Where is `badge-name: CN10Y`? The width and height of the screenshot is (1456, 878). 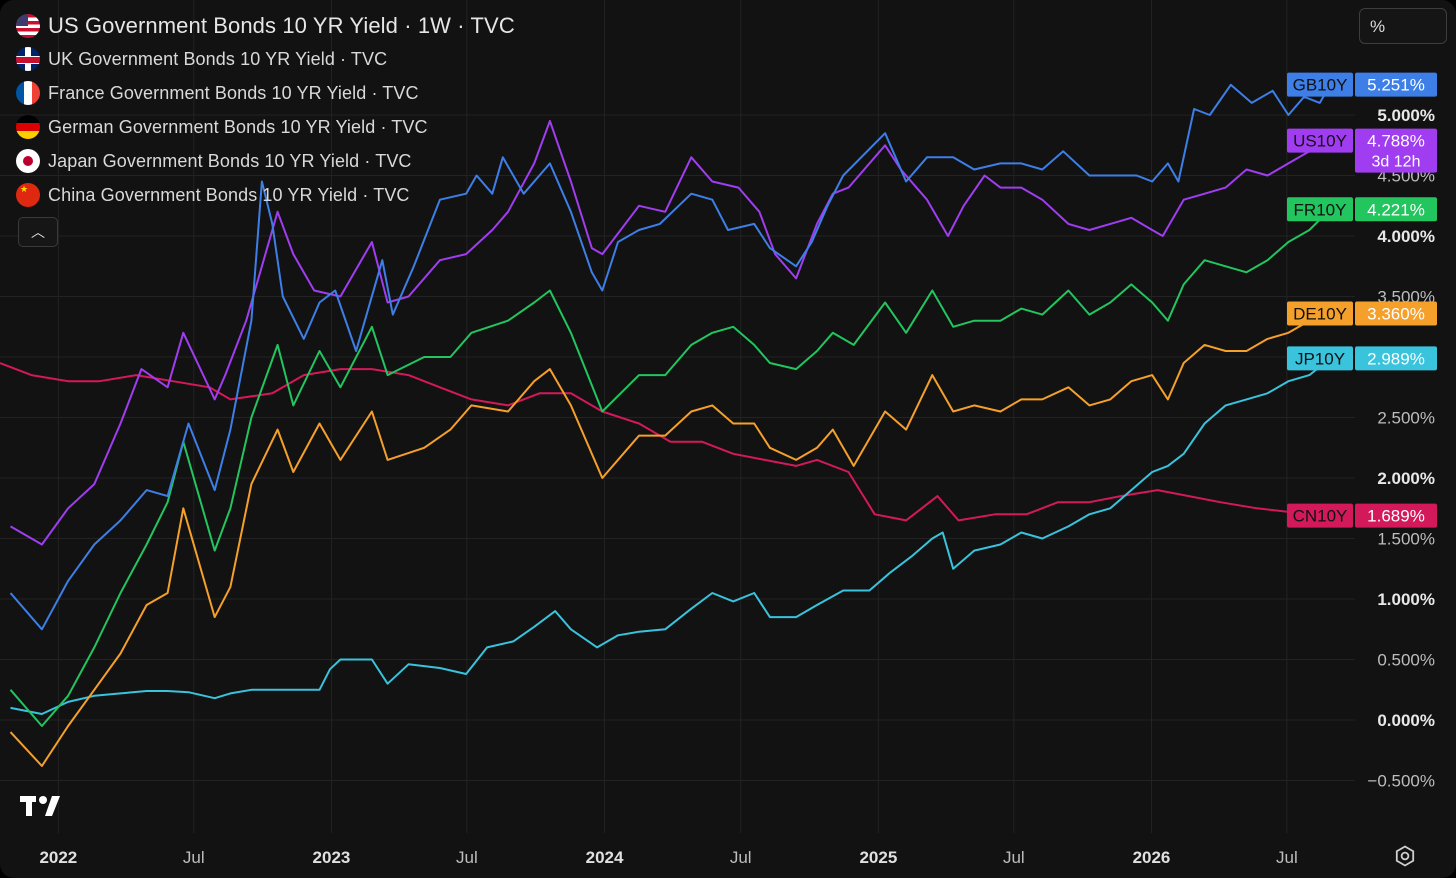 badge-name: CN10Y is located at coordinates (1320, 516).